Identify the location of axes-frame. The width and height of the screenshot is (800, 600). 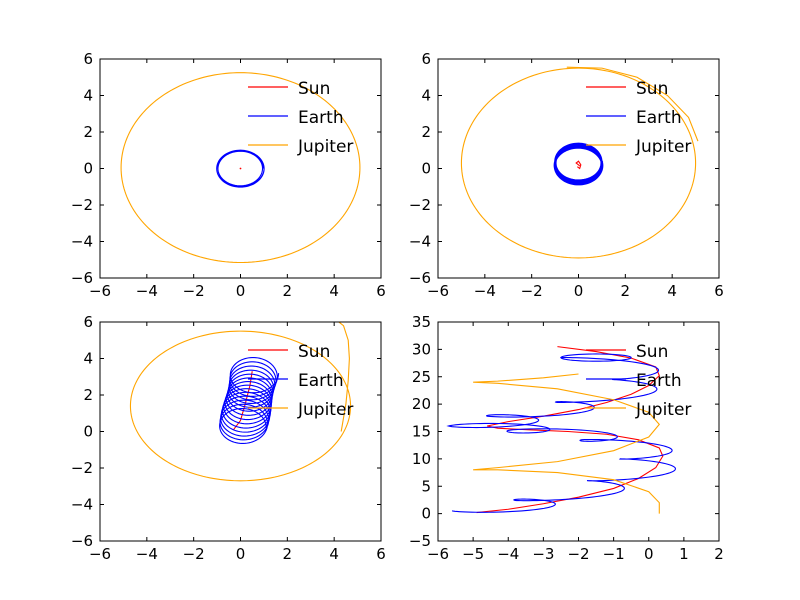
(578, 168).